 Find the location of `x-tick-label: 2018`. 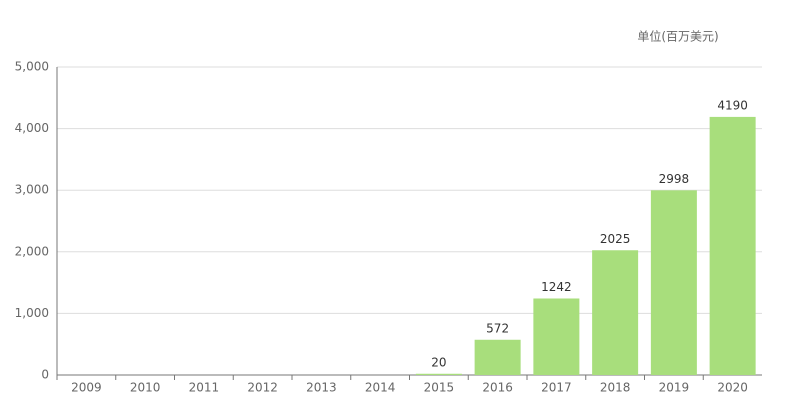

x-tick-label: 2018 is located at coordinates (615, 388).